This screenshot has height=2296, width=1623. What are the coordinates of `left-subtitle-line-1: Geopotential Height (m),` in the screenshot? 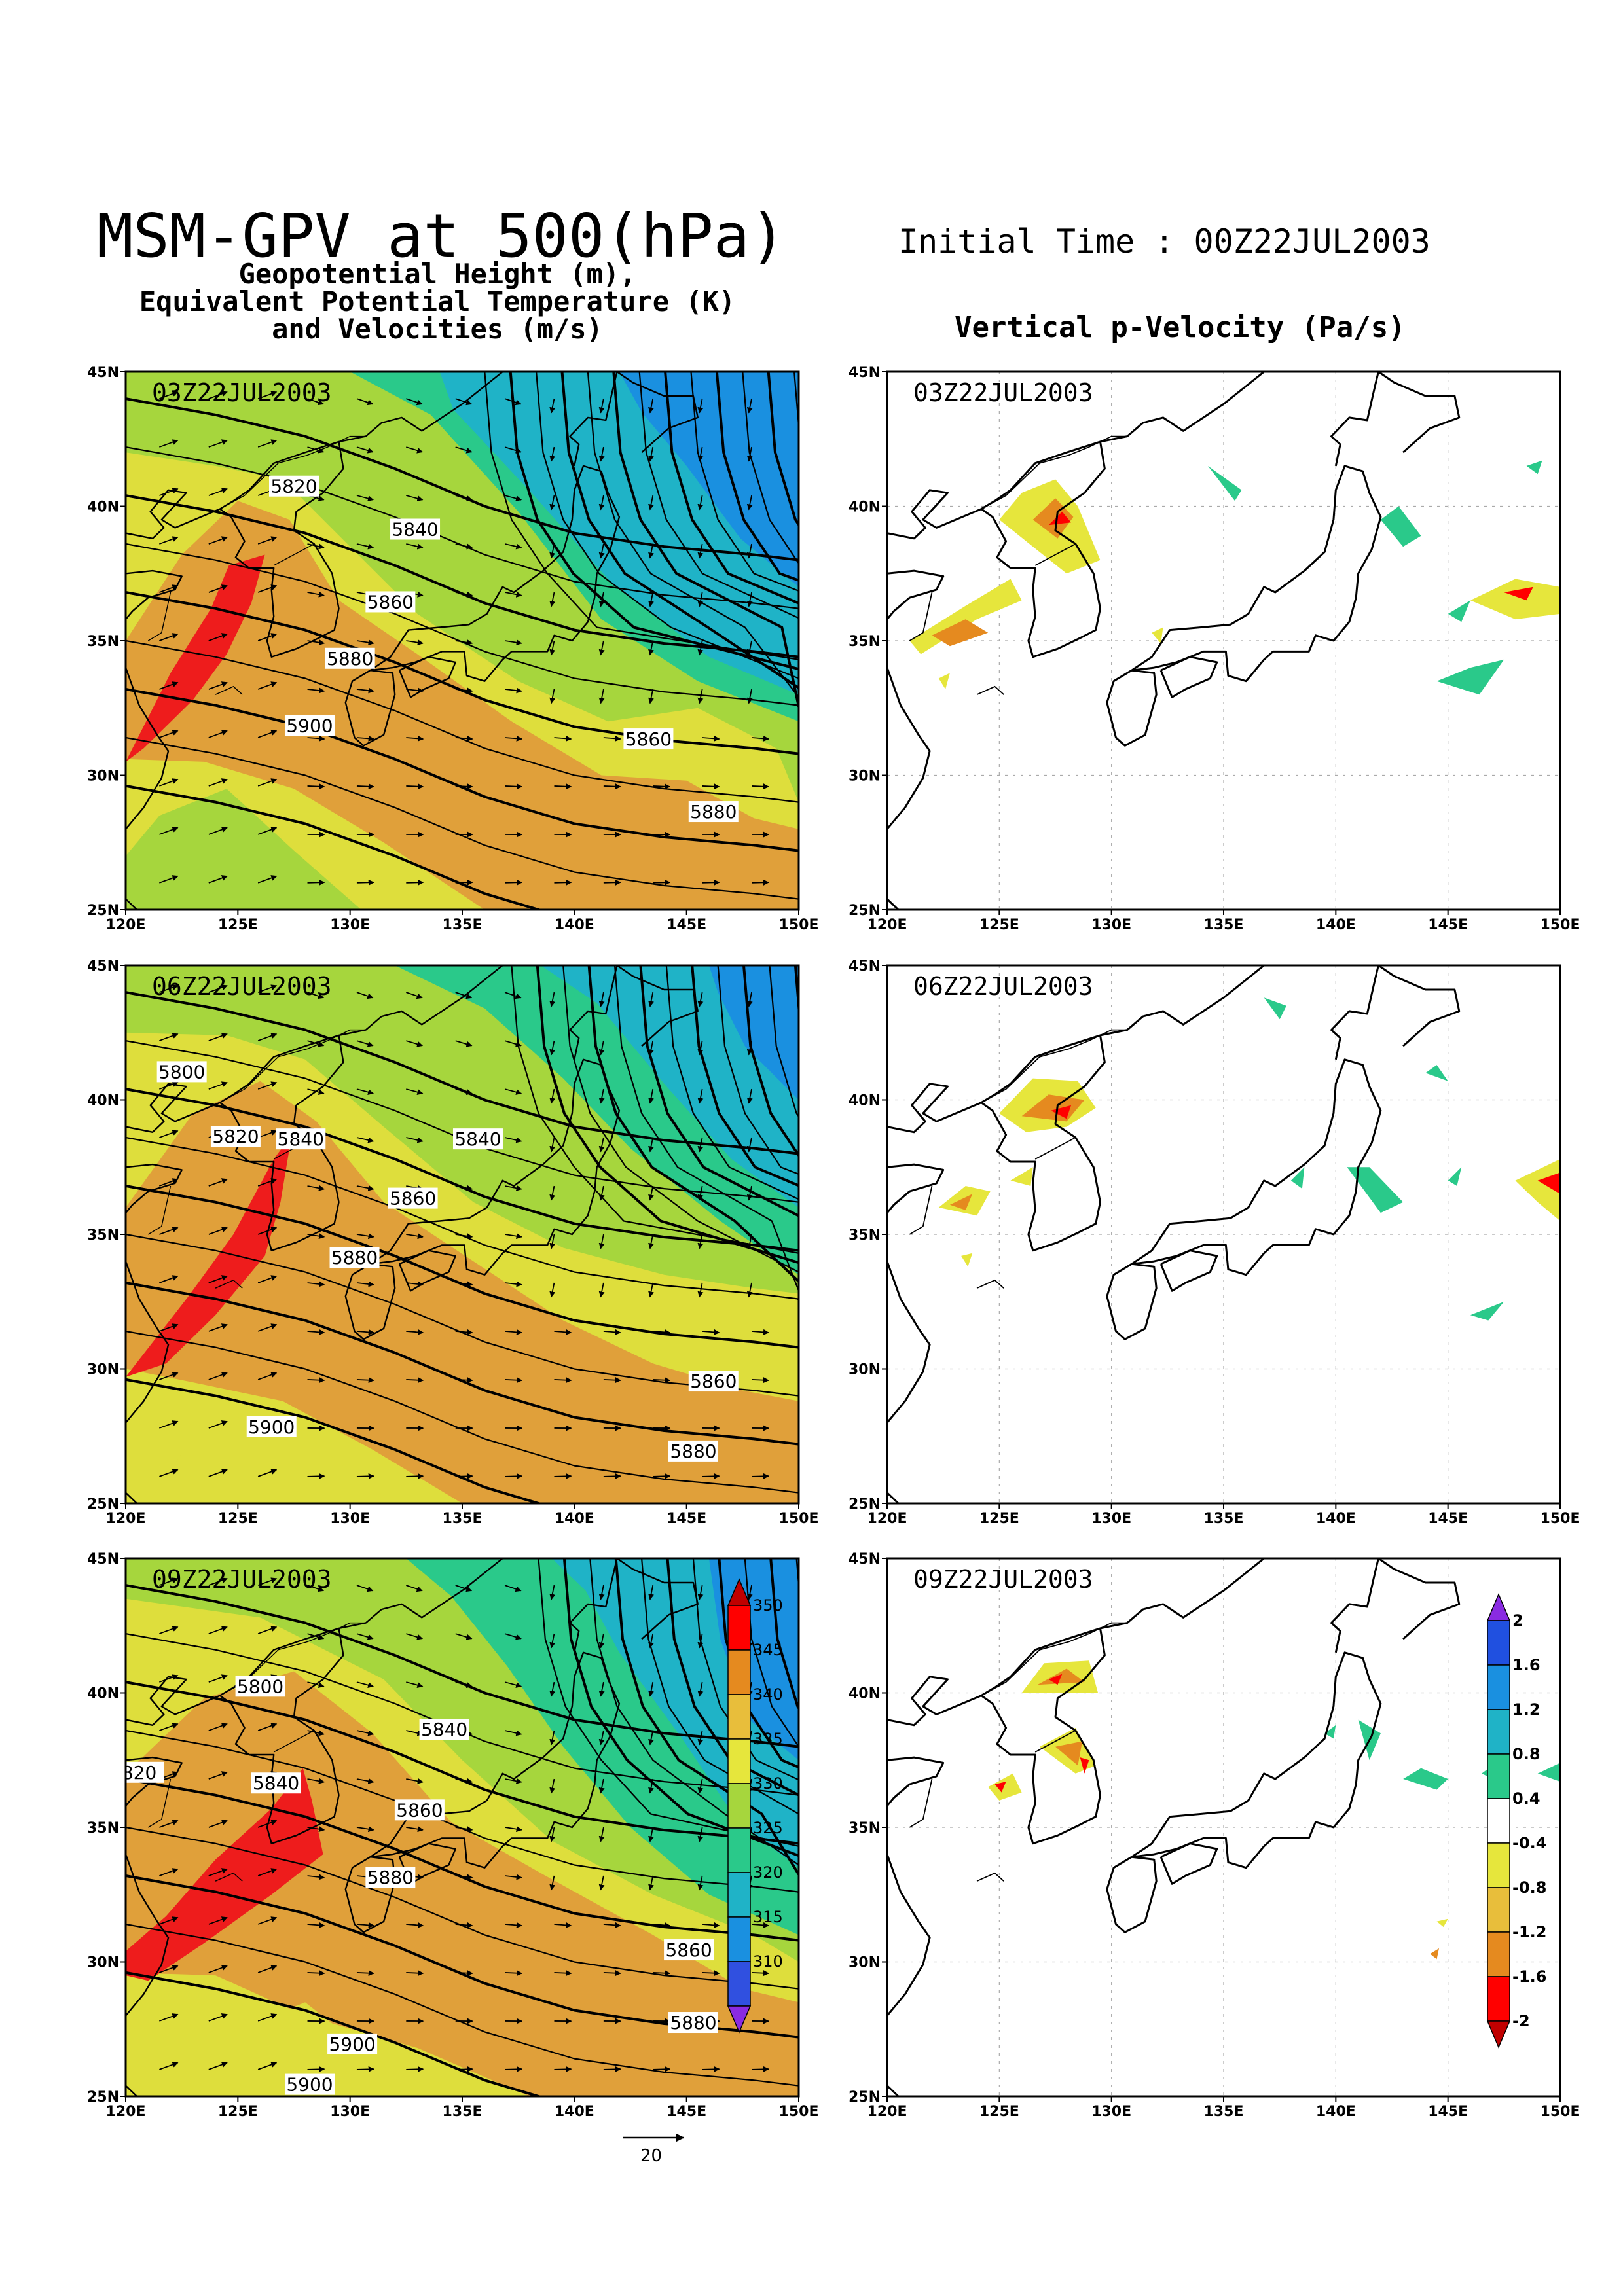 It's located at (437, 274).